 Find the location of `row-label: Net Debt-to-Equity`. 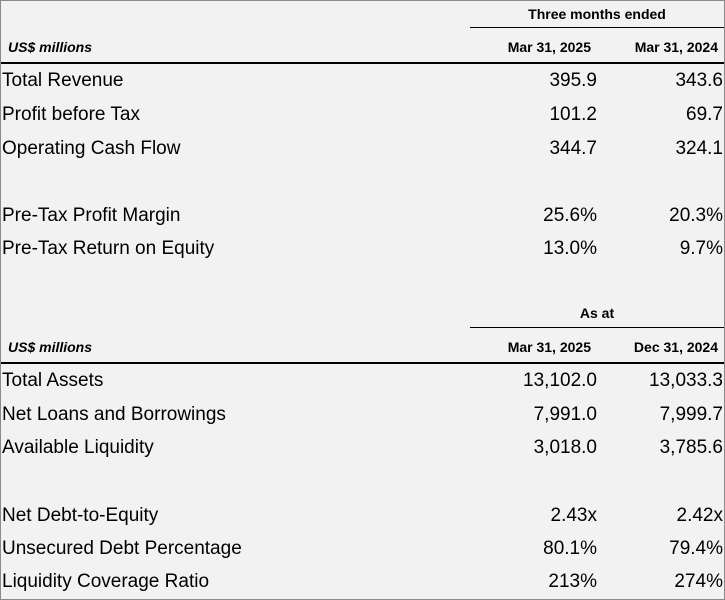

row-label: Net Debt-to-Equity is located at coordinates (80, 515).